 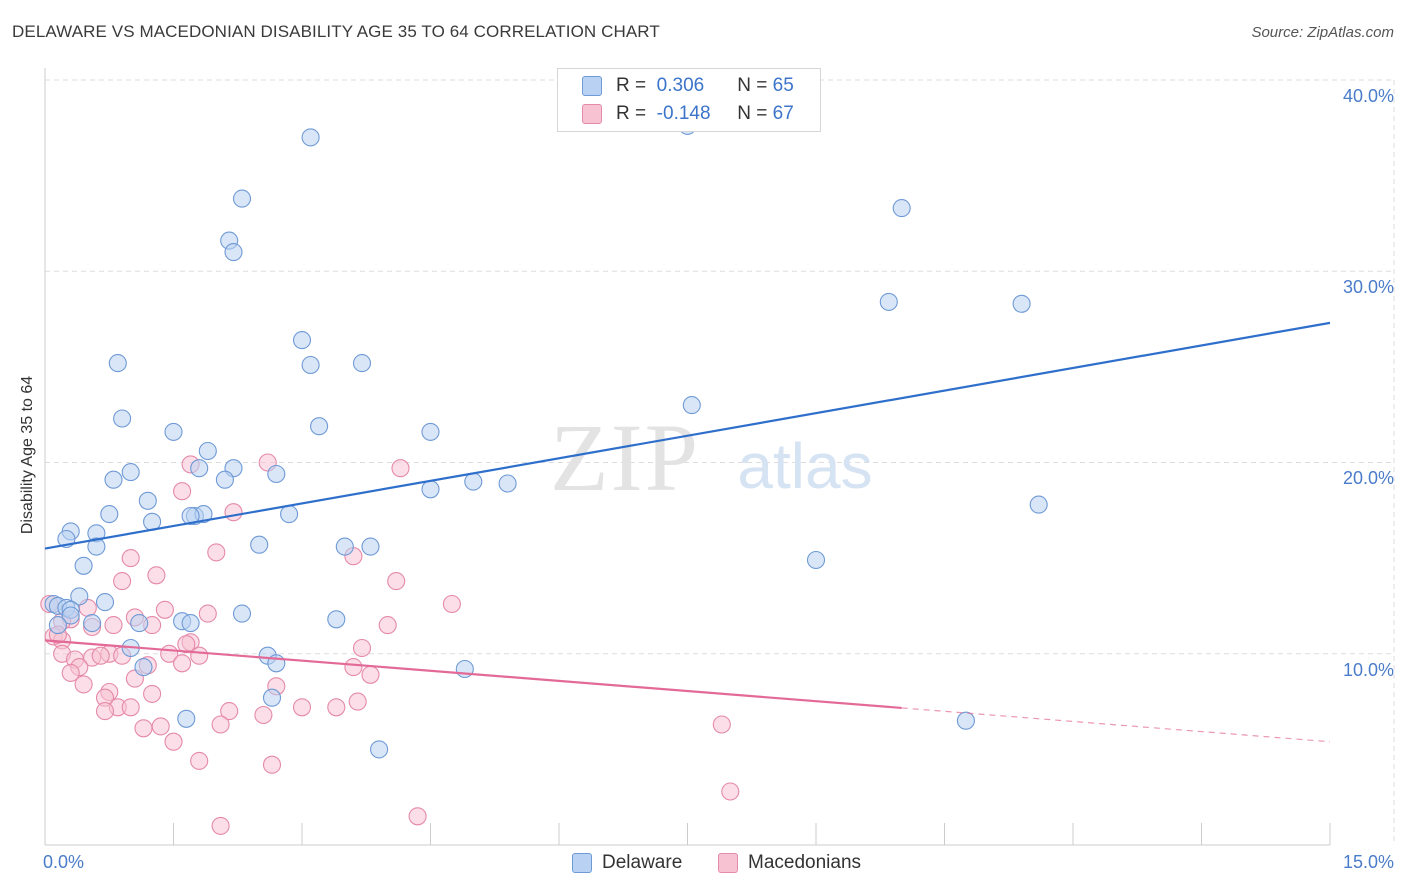 What do you see at coordinates (1322, 32) in the screenshot?
I see `source-label: Source: ZipAtlas.com` at bounding box center [1322, 32].